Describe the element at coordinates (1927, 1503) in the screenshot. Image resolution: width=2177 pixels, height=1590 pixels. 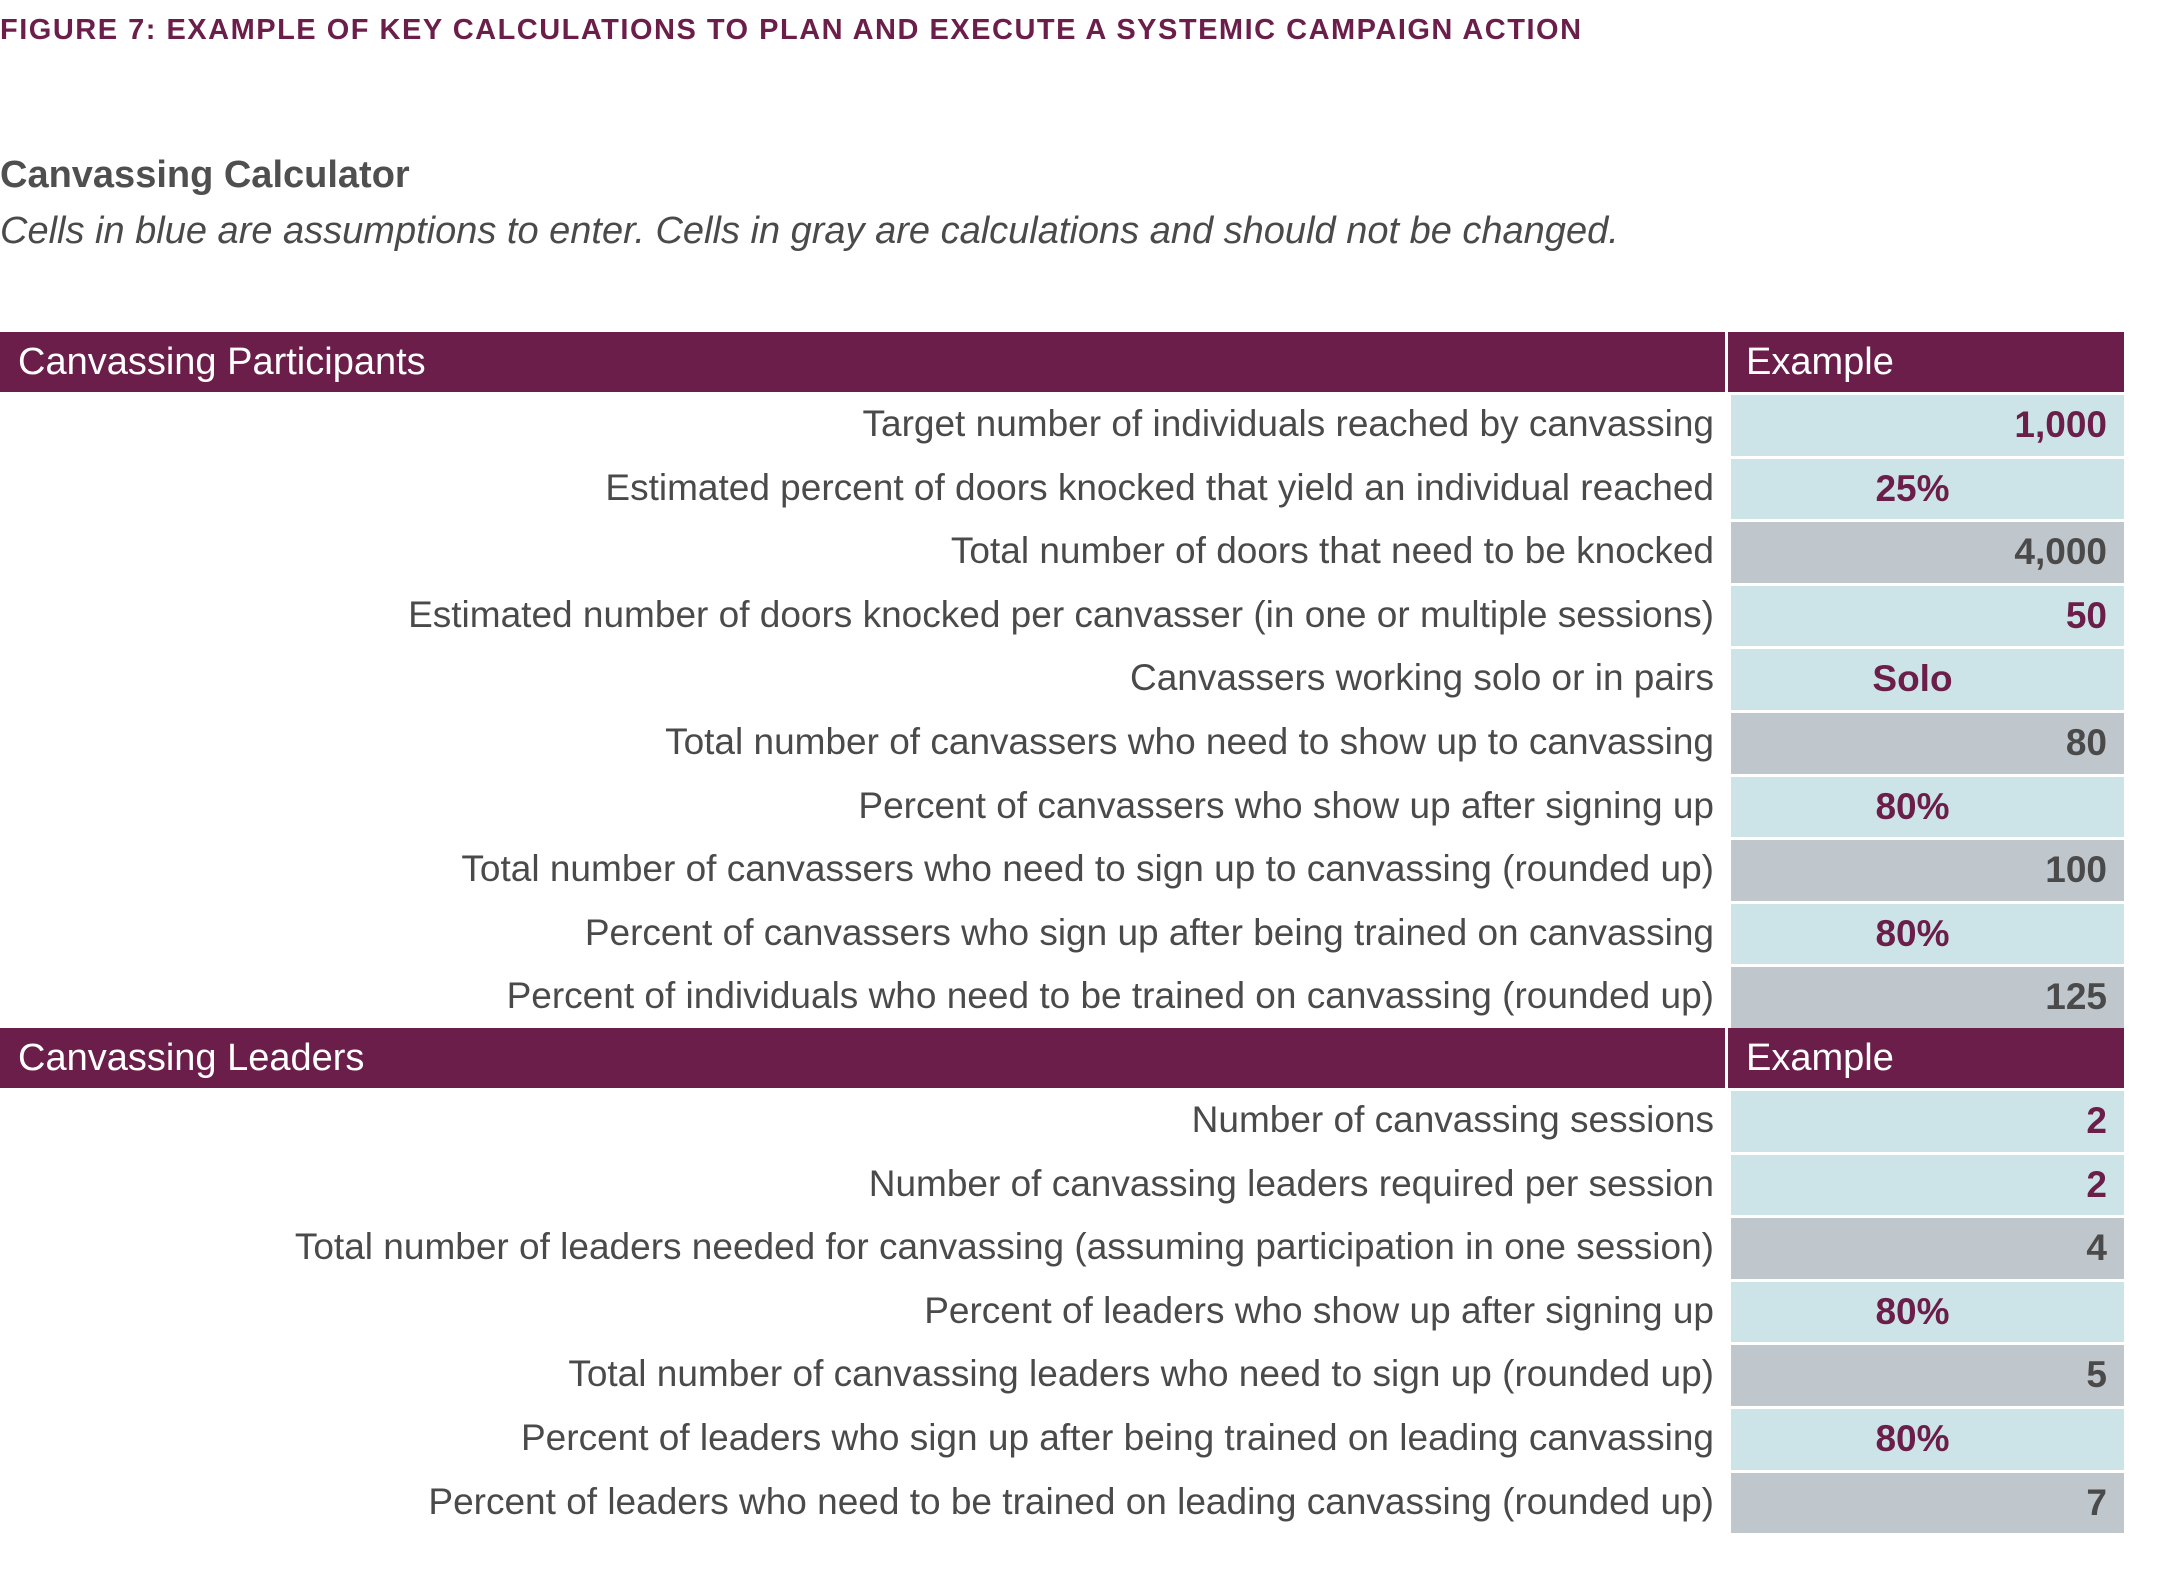
I see `calculated-cell: 7` at that location.